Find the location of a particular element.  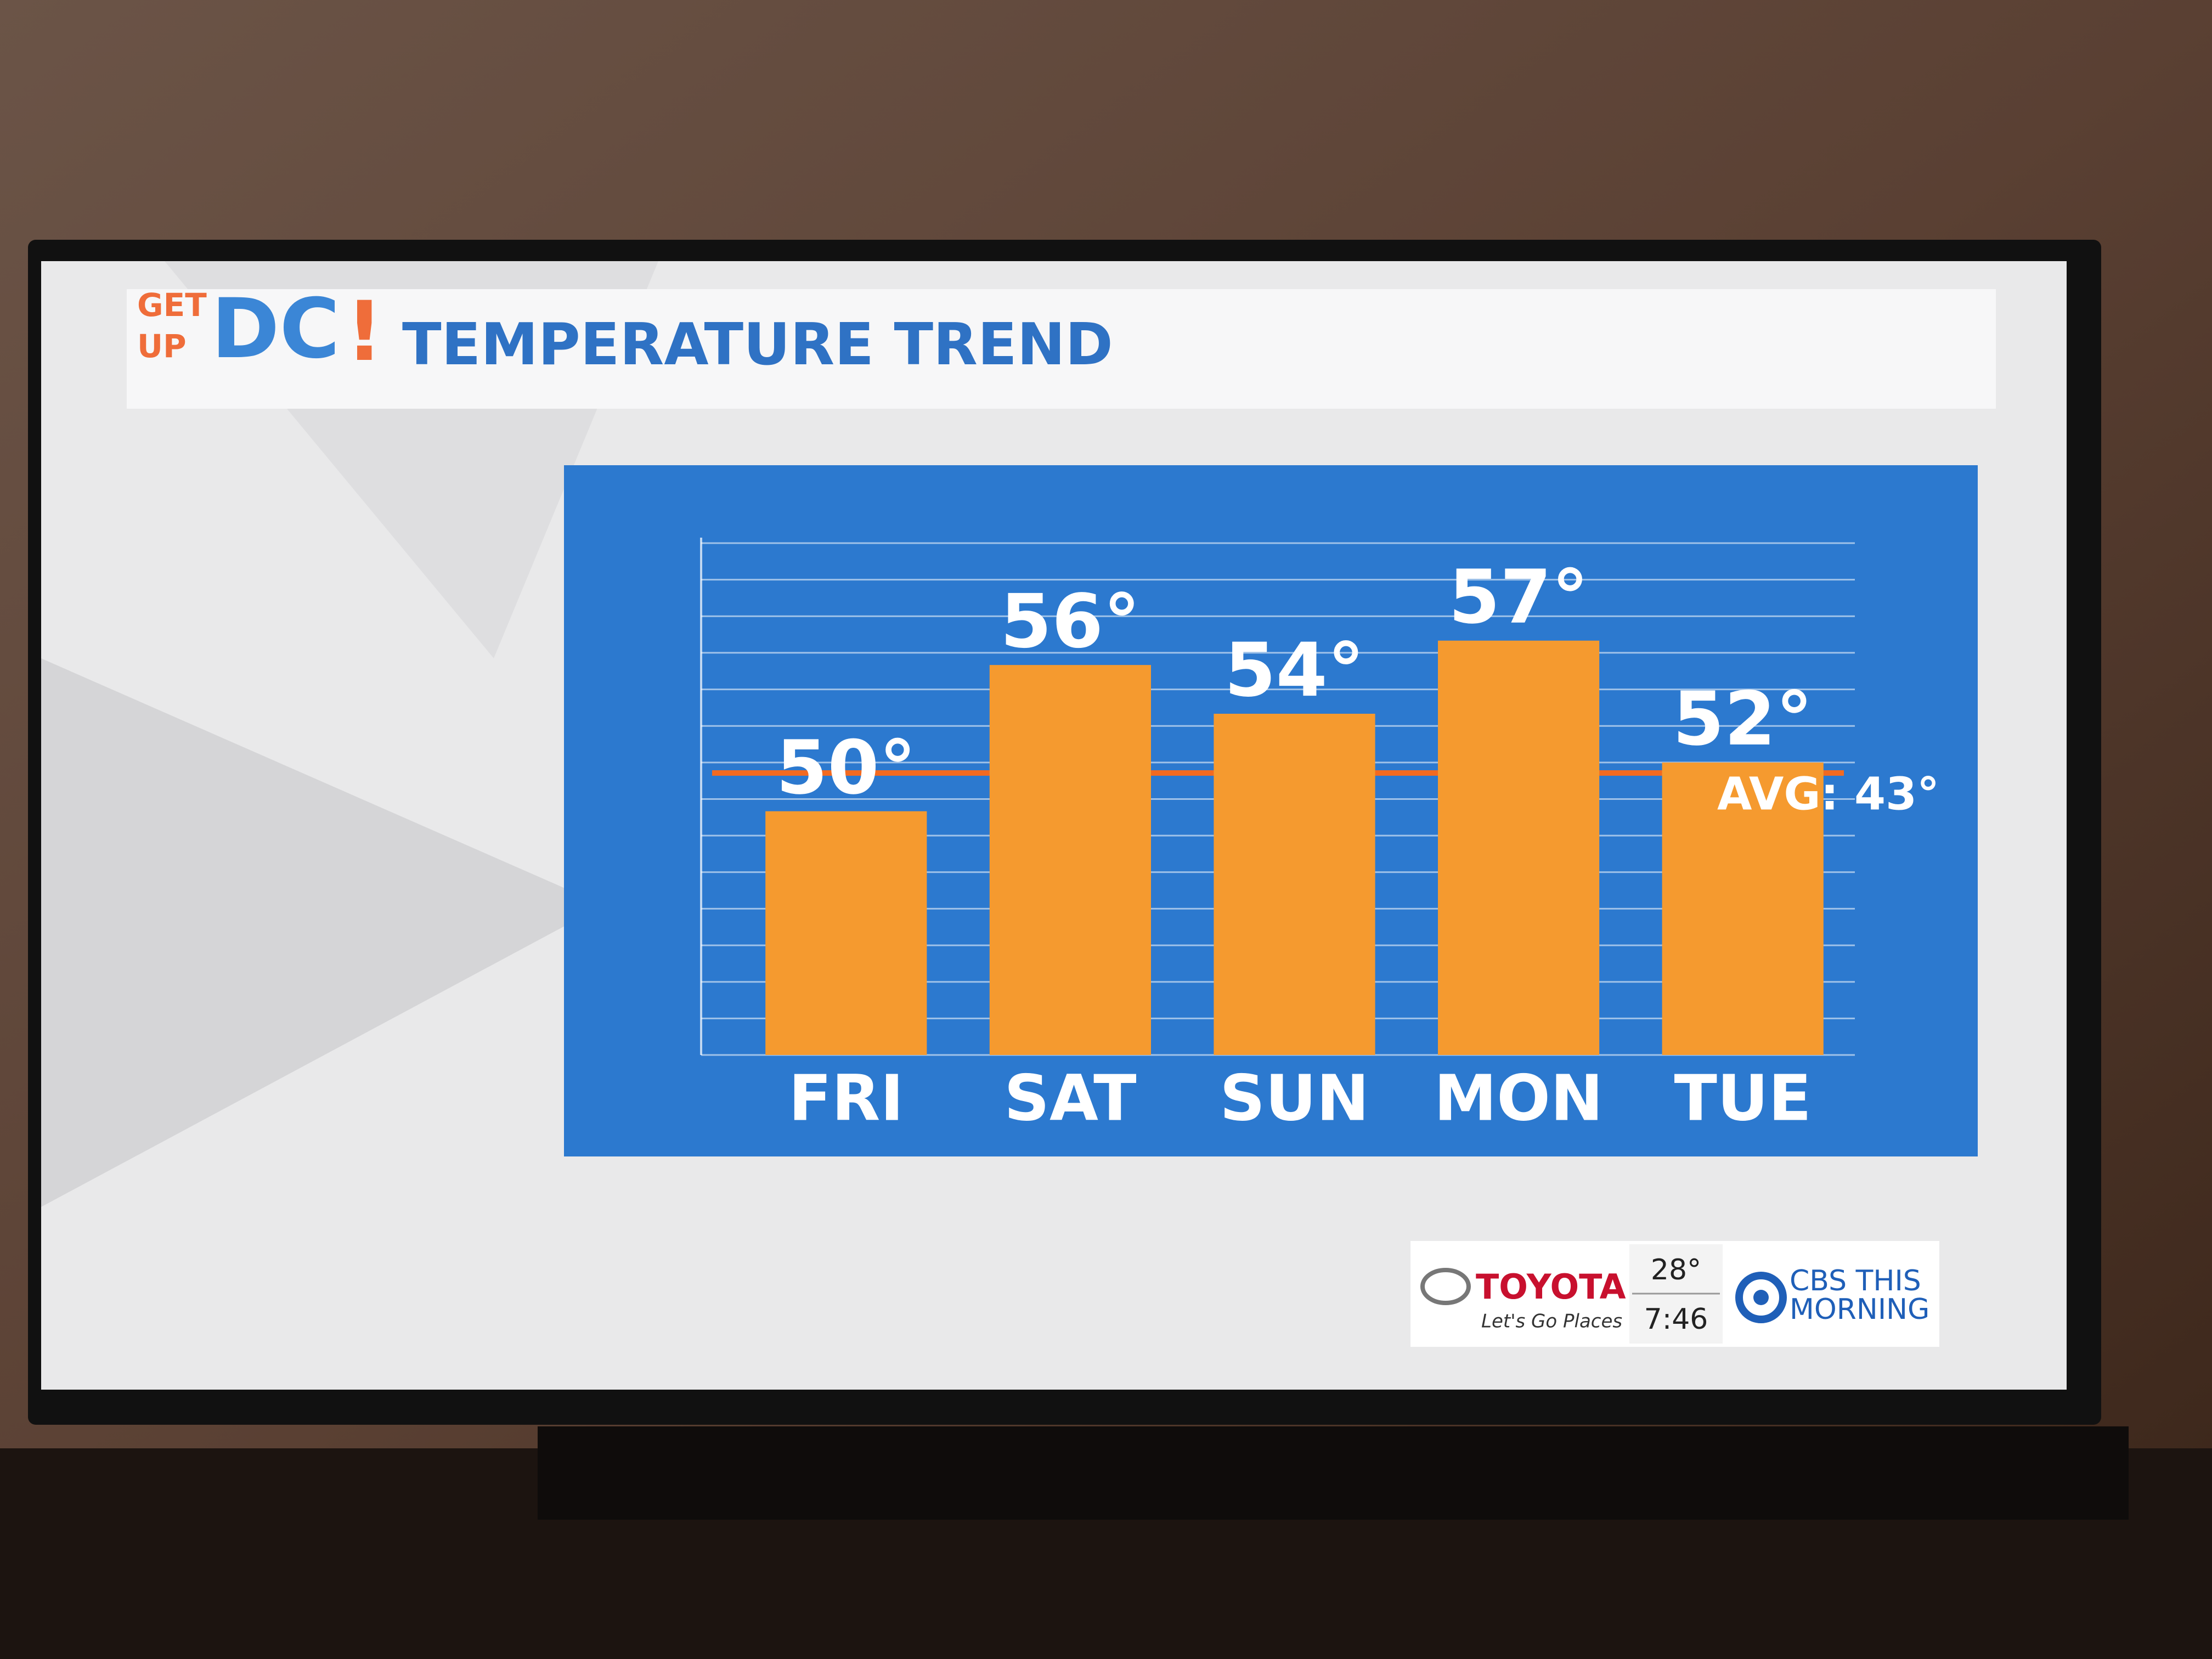

value-label: 50° is located at coordinates (846, 768).